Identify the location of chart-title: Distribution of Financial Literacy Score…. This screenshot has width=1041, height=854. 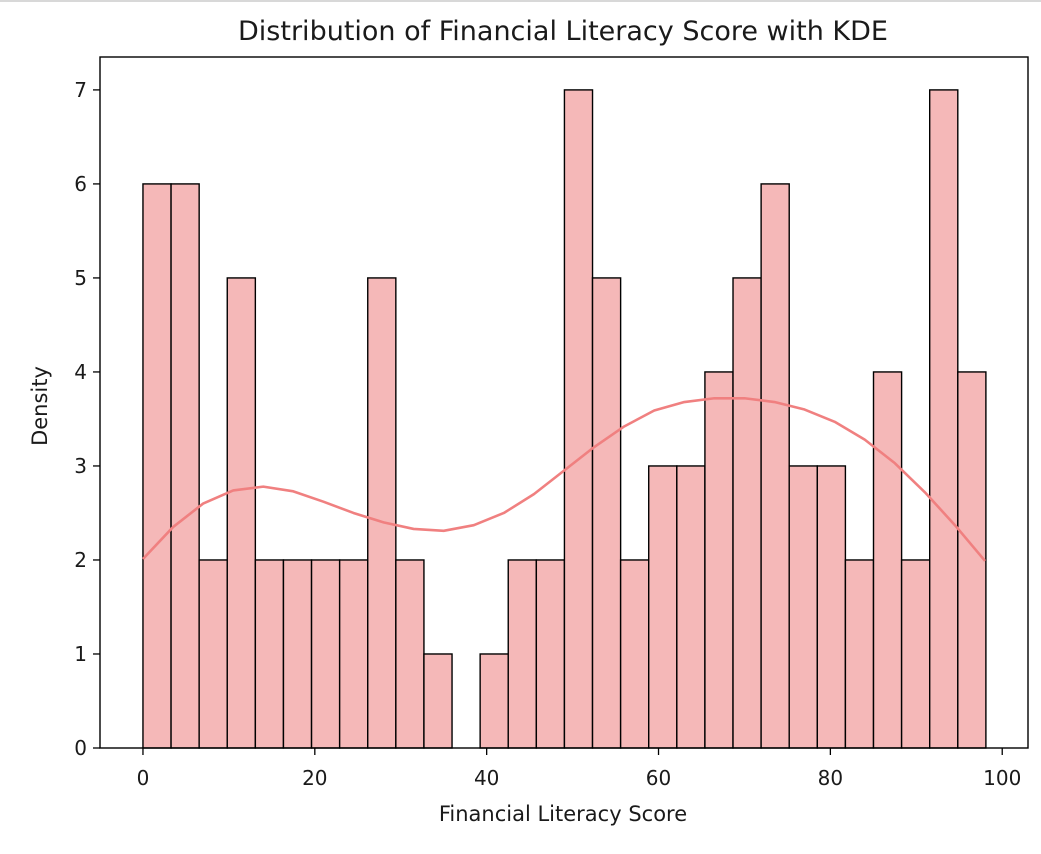
(563, 31).